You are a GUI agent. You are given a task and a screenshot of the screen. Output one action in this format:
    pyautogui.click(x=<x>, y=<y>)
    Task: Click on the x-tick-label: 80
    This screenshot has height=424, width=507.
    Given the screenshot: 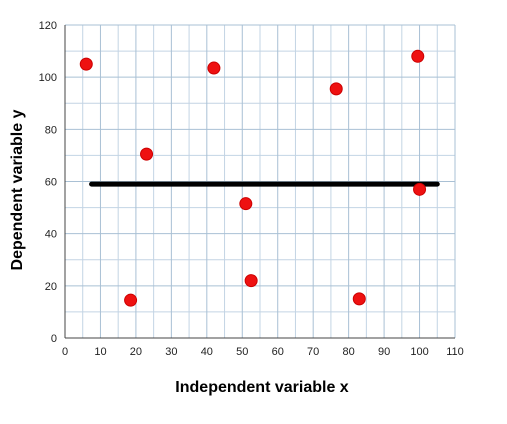 What is the action you would take?
    pyautogui.click(x=349, y=352)
    